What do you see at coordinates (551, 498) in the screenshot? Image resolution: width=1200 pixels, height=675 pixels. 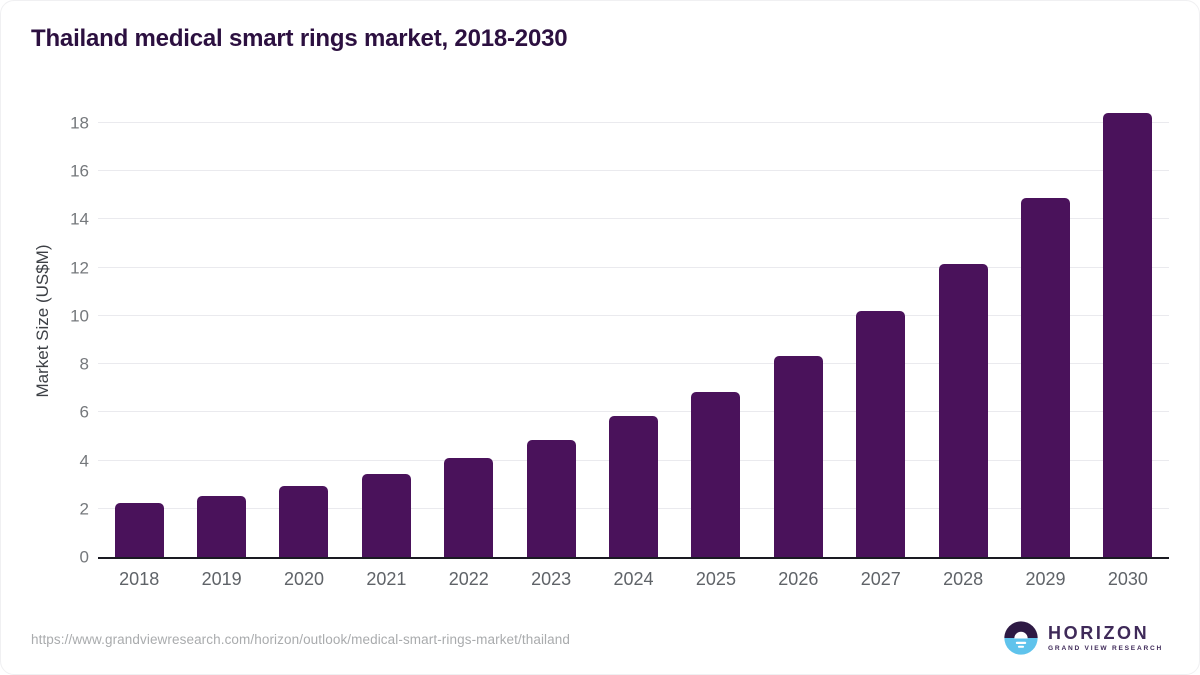 I see `bar-2023` at bounding box center [551, 498].